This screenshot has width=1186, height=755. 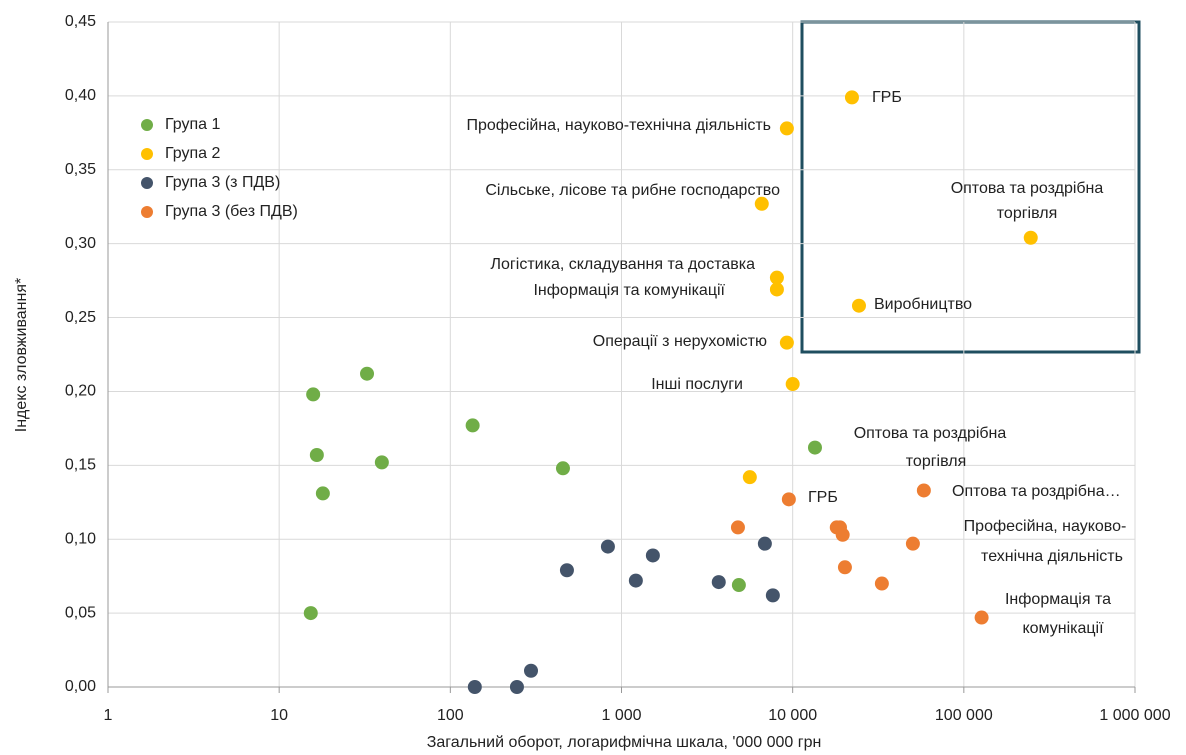 What do you see at coordinates (450, 715) in the screenshot?
I see `x-tick-label: 100` at bounding box center [450, 715].